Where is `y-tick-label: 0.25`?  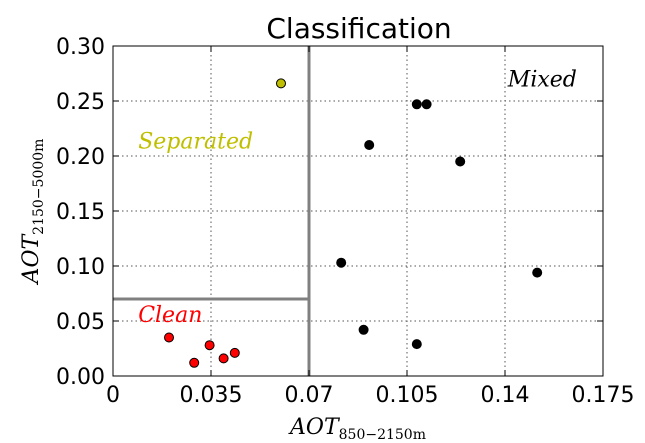 y-tick-label: 0.25 is located at coordinates (80, 102).